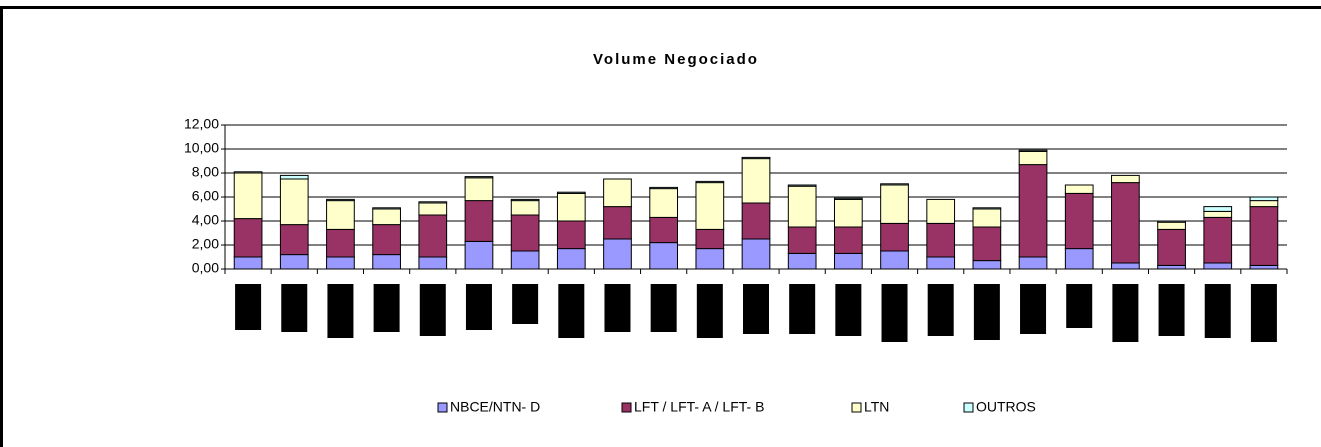  Describe the element at coordinates (201, 124) in the screenshot. I see `y-tick-label: 12,00` at that location.